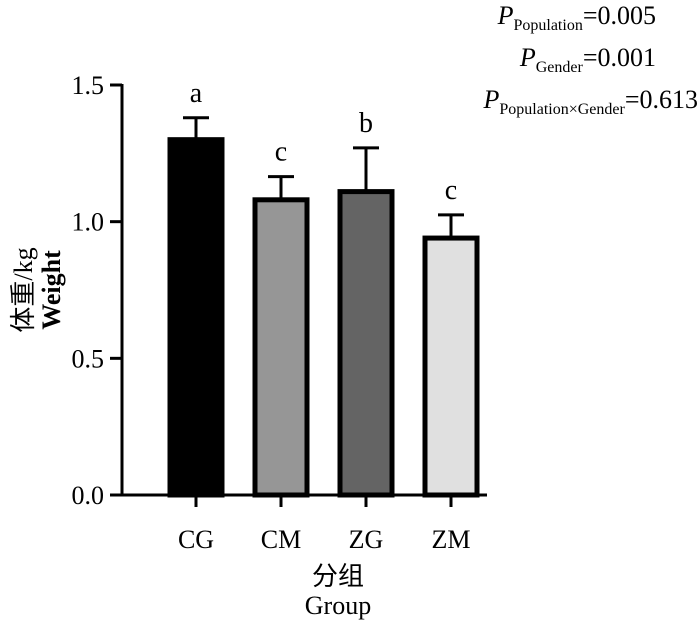  I want to click on significance-label-zg: b, so click(366, 123).